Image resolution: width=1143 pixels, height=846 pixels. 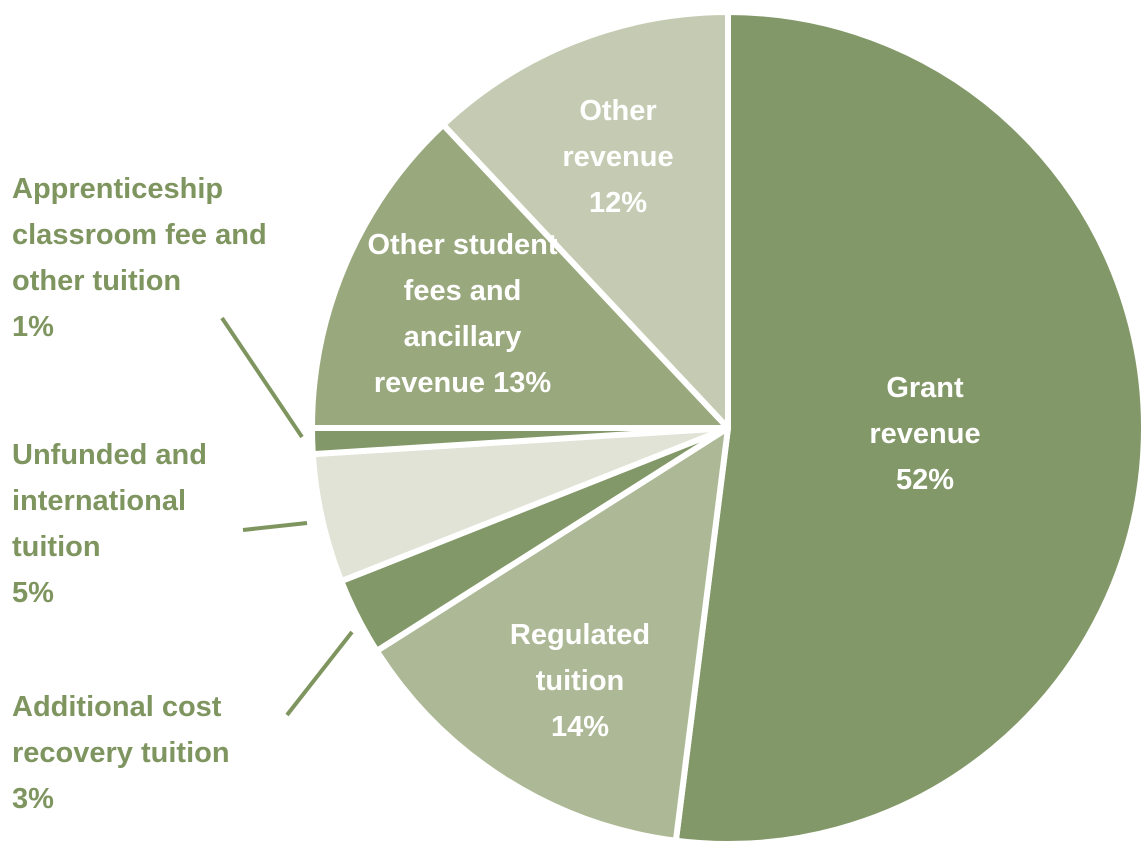 I want to click on category-label: Unfunded and international tuition, so click(x=109, y=501).